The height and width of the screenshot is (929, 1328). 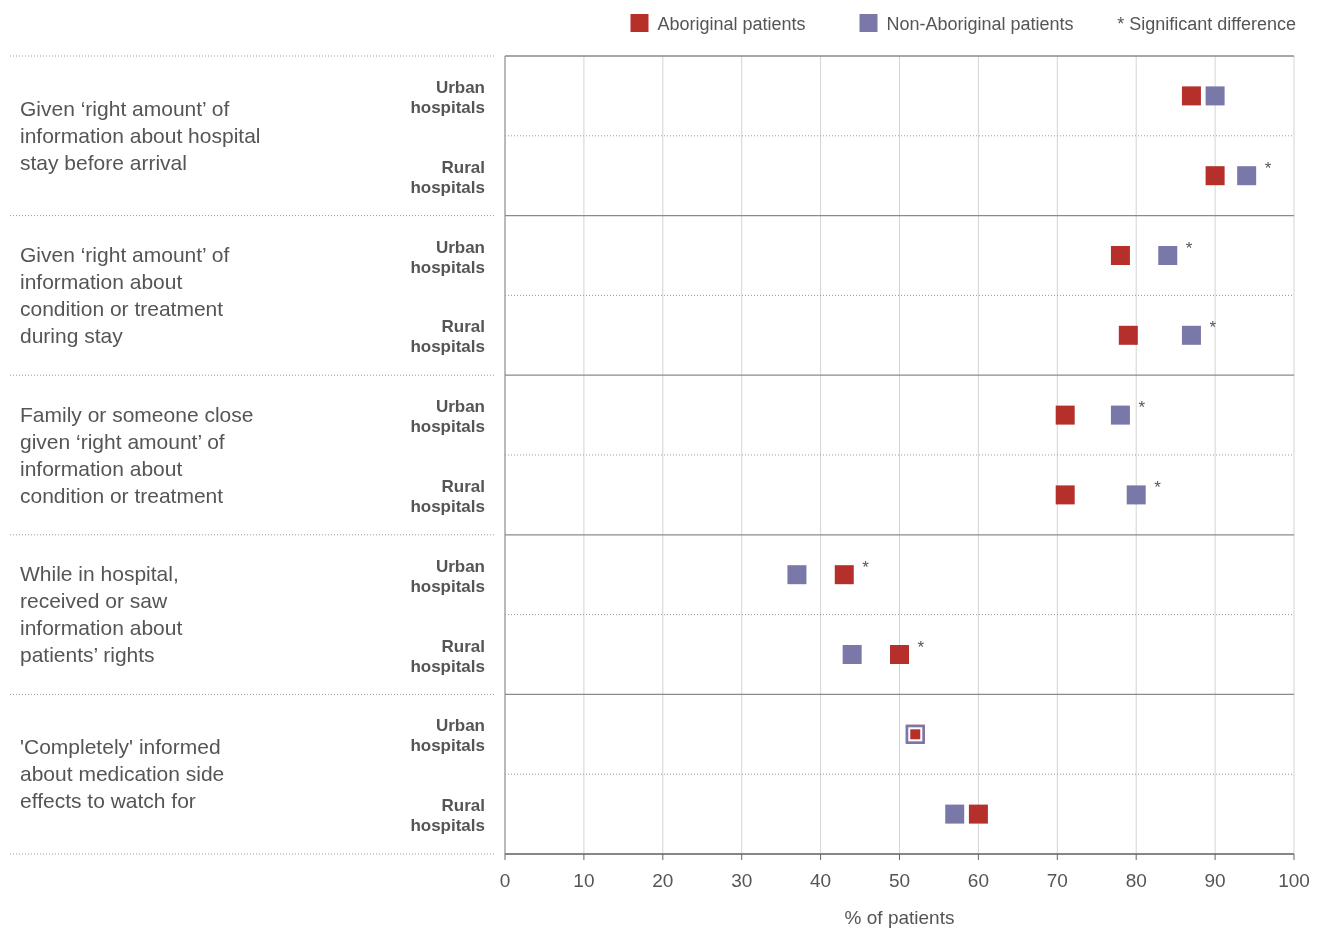 What do you see at coordinates (1215, 880) in the screenshot?
I see `x-tick-label: 90` at bounding box center [1215, 880].